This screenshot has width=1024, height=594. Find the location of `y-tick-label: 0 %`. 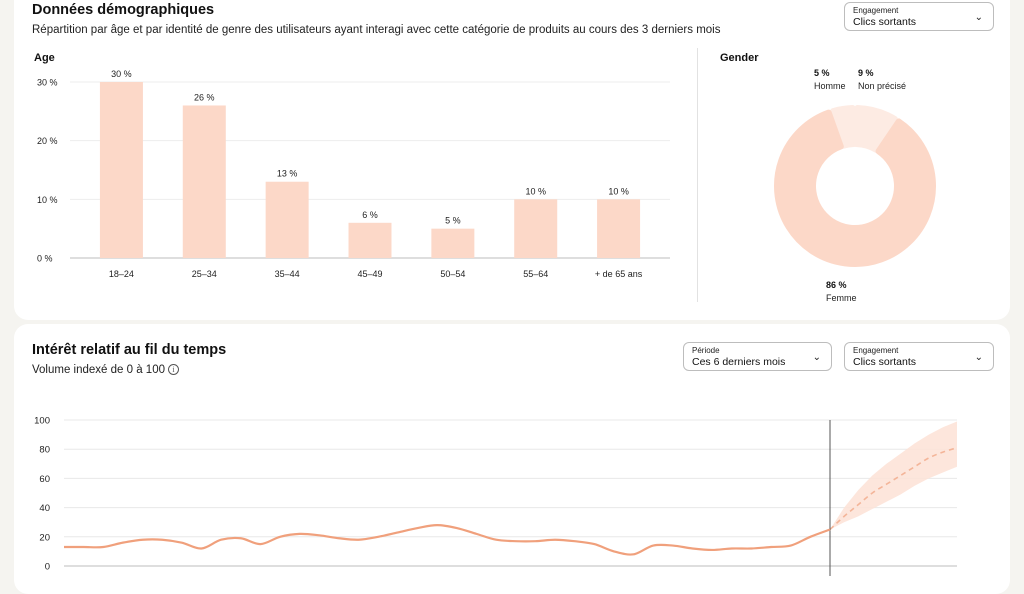

y-tick-label: 0 % is located at coordinates (45, 259).